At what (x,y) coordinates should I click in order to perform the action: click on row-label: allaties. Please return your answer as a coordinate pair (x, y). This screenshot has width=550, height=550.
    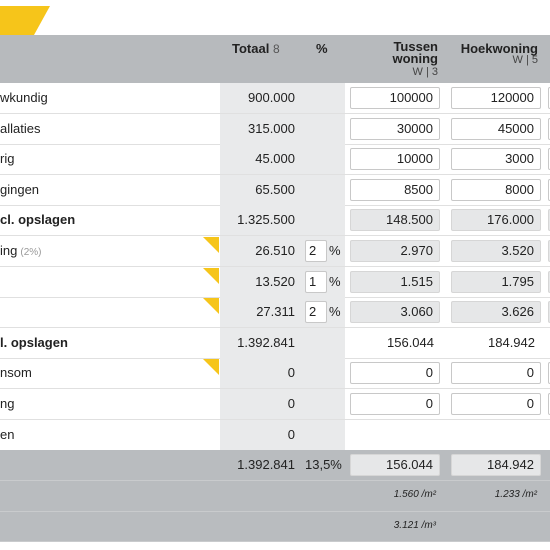
    Looking at the image, I should click on (20, 128).